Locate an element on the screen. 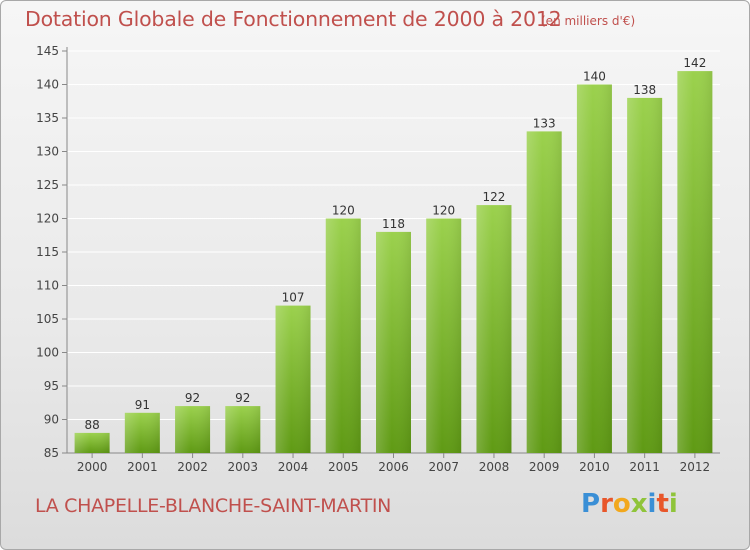  y-tick-label: 130 is located at coordinates (47, 152).